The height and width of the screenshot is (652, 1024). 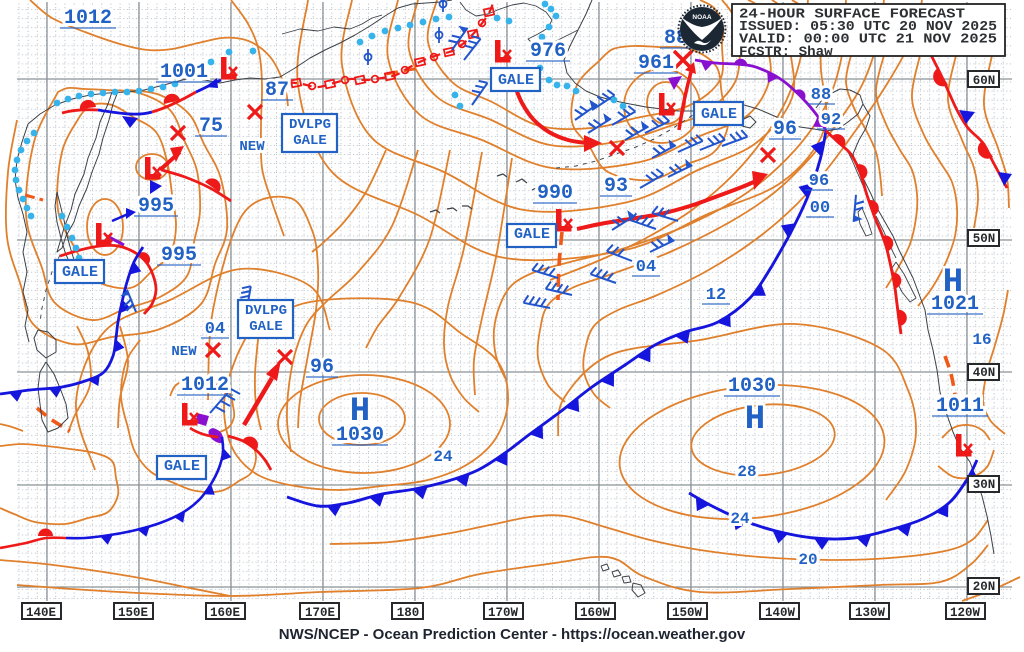 What do you see at coordinates (701, 17) in the screenshot?
I see `svg-text: NOAA` at bounding box center [701, 17].